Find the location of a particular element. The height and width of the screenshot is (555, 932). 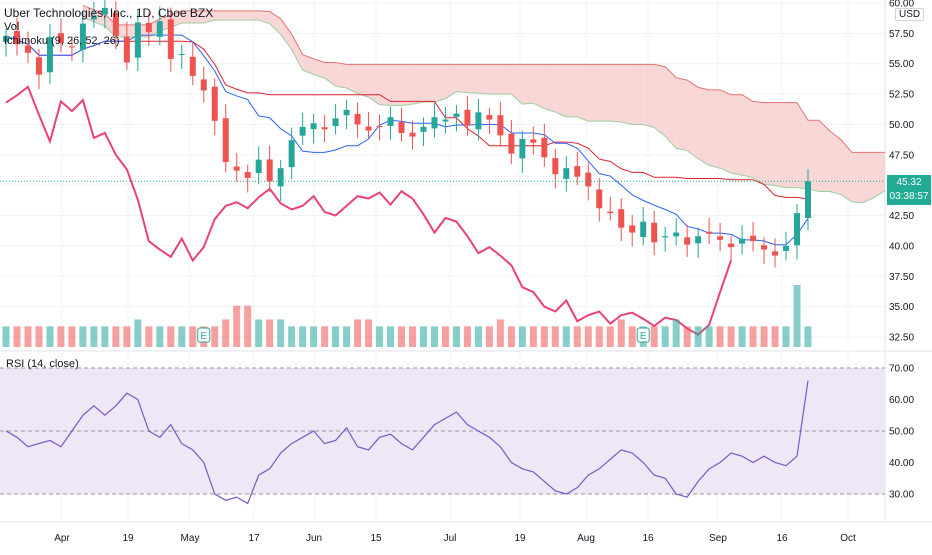

price-tick-label: 55.00 is located at coordinates (901, 64).